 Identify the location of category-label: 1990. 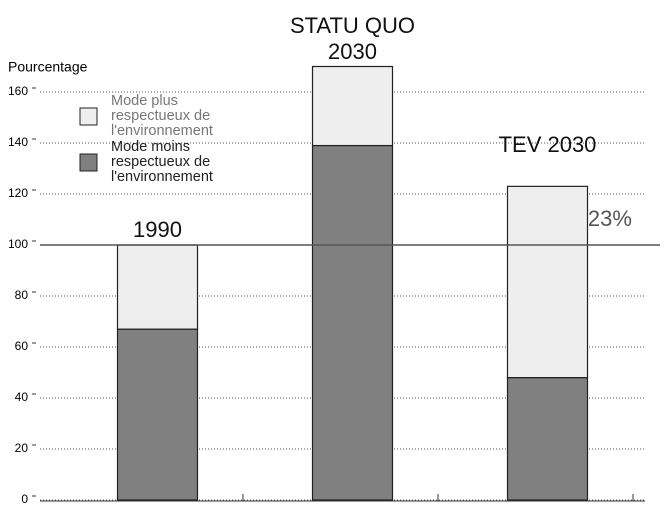
(157, 229).